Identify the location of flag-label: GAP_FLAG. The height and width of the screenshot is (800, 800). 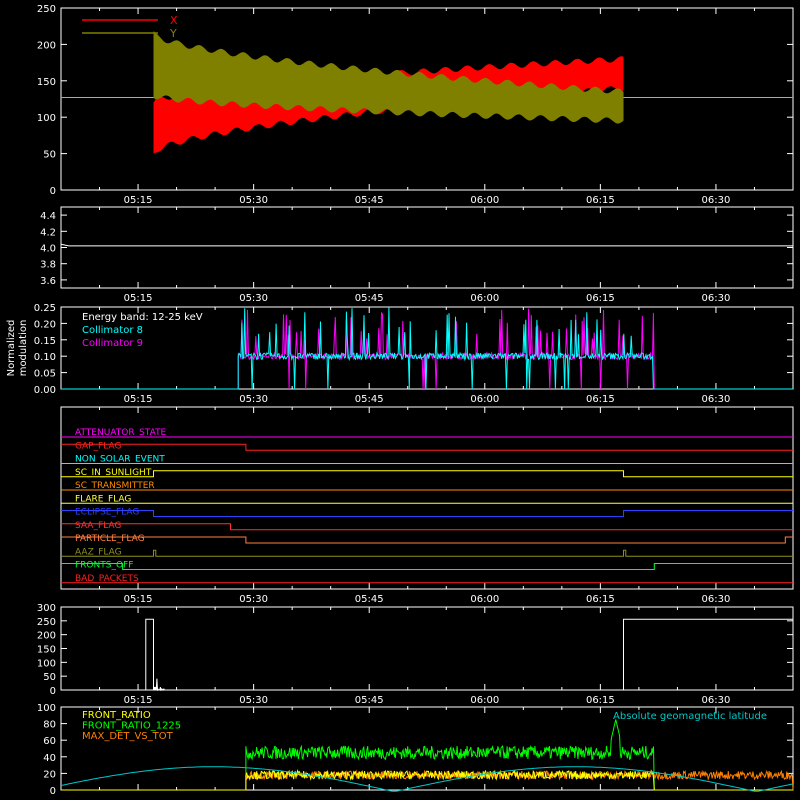
(98, 446).